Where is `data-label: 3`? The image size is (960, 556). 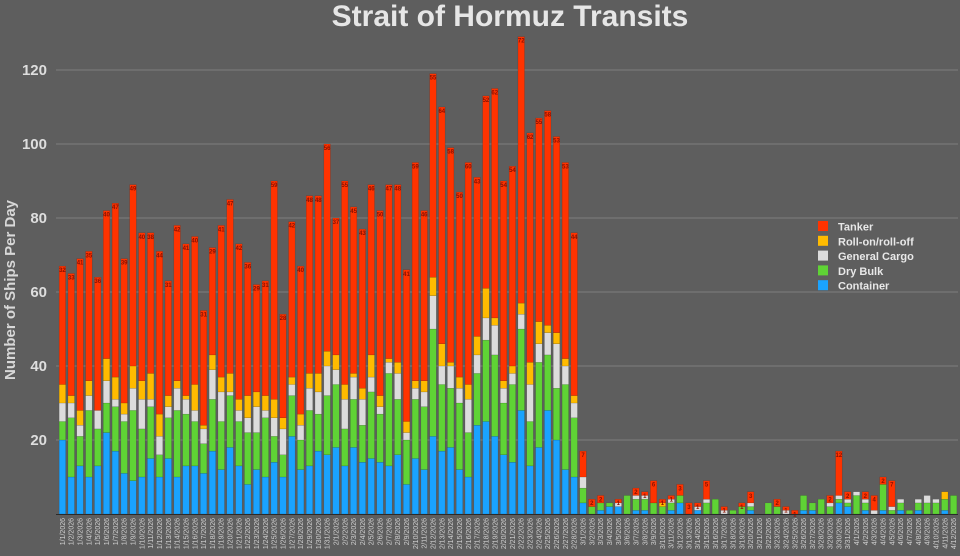 data-label: 3 is located at coordinates (751, 497).